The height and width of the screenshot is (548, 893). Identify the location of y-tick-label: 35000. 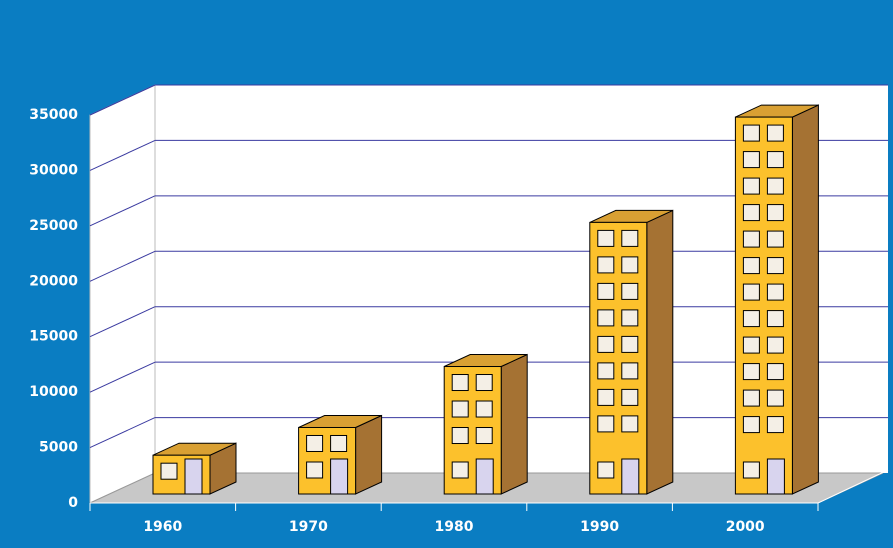
(53, 115).